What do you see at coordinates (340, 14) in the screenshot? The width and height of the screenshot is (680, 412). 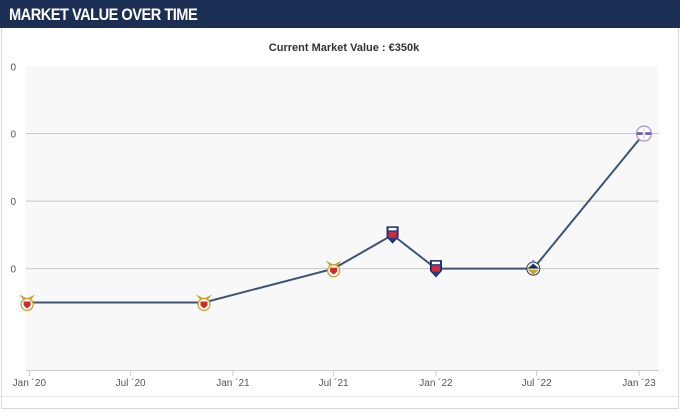 I see `section-header: MARKET VALUE OVER TIME` at bounding box center [340, 14].